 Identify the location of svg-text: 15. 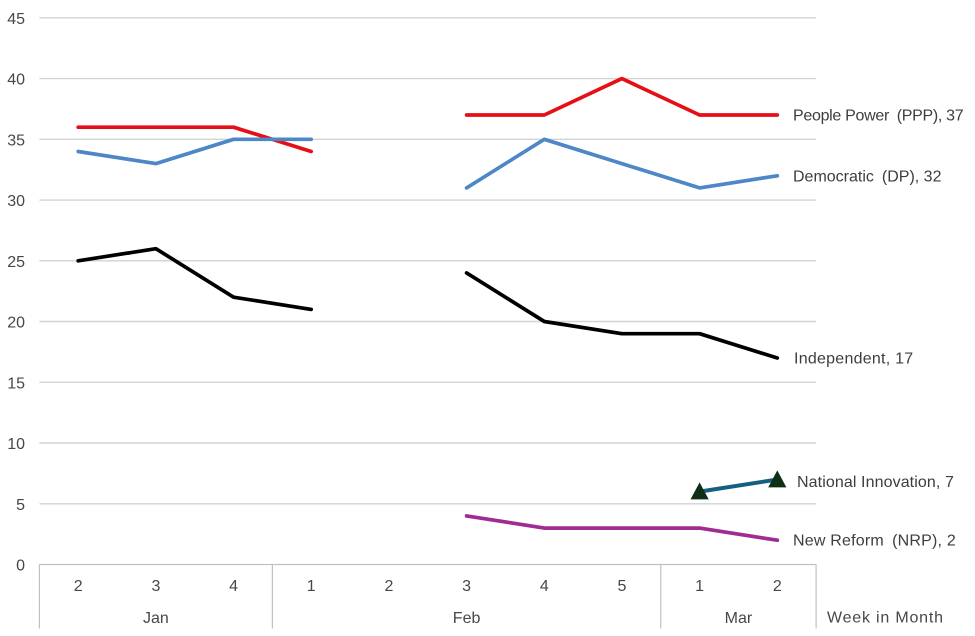
(16, 383).